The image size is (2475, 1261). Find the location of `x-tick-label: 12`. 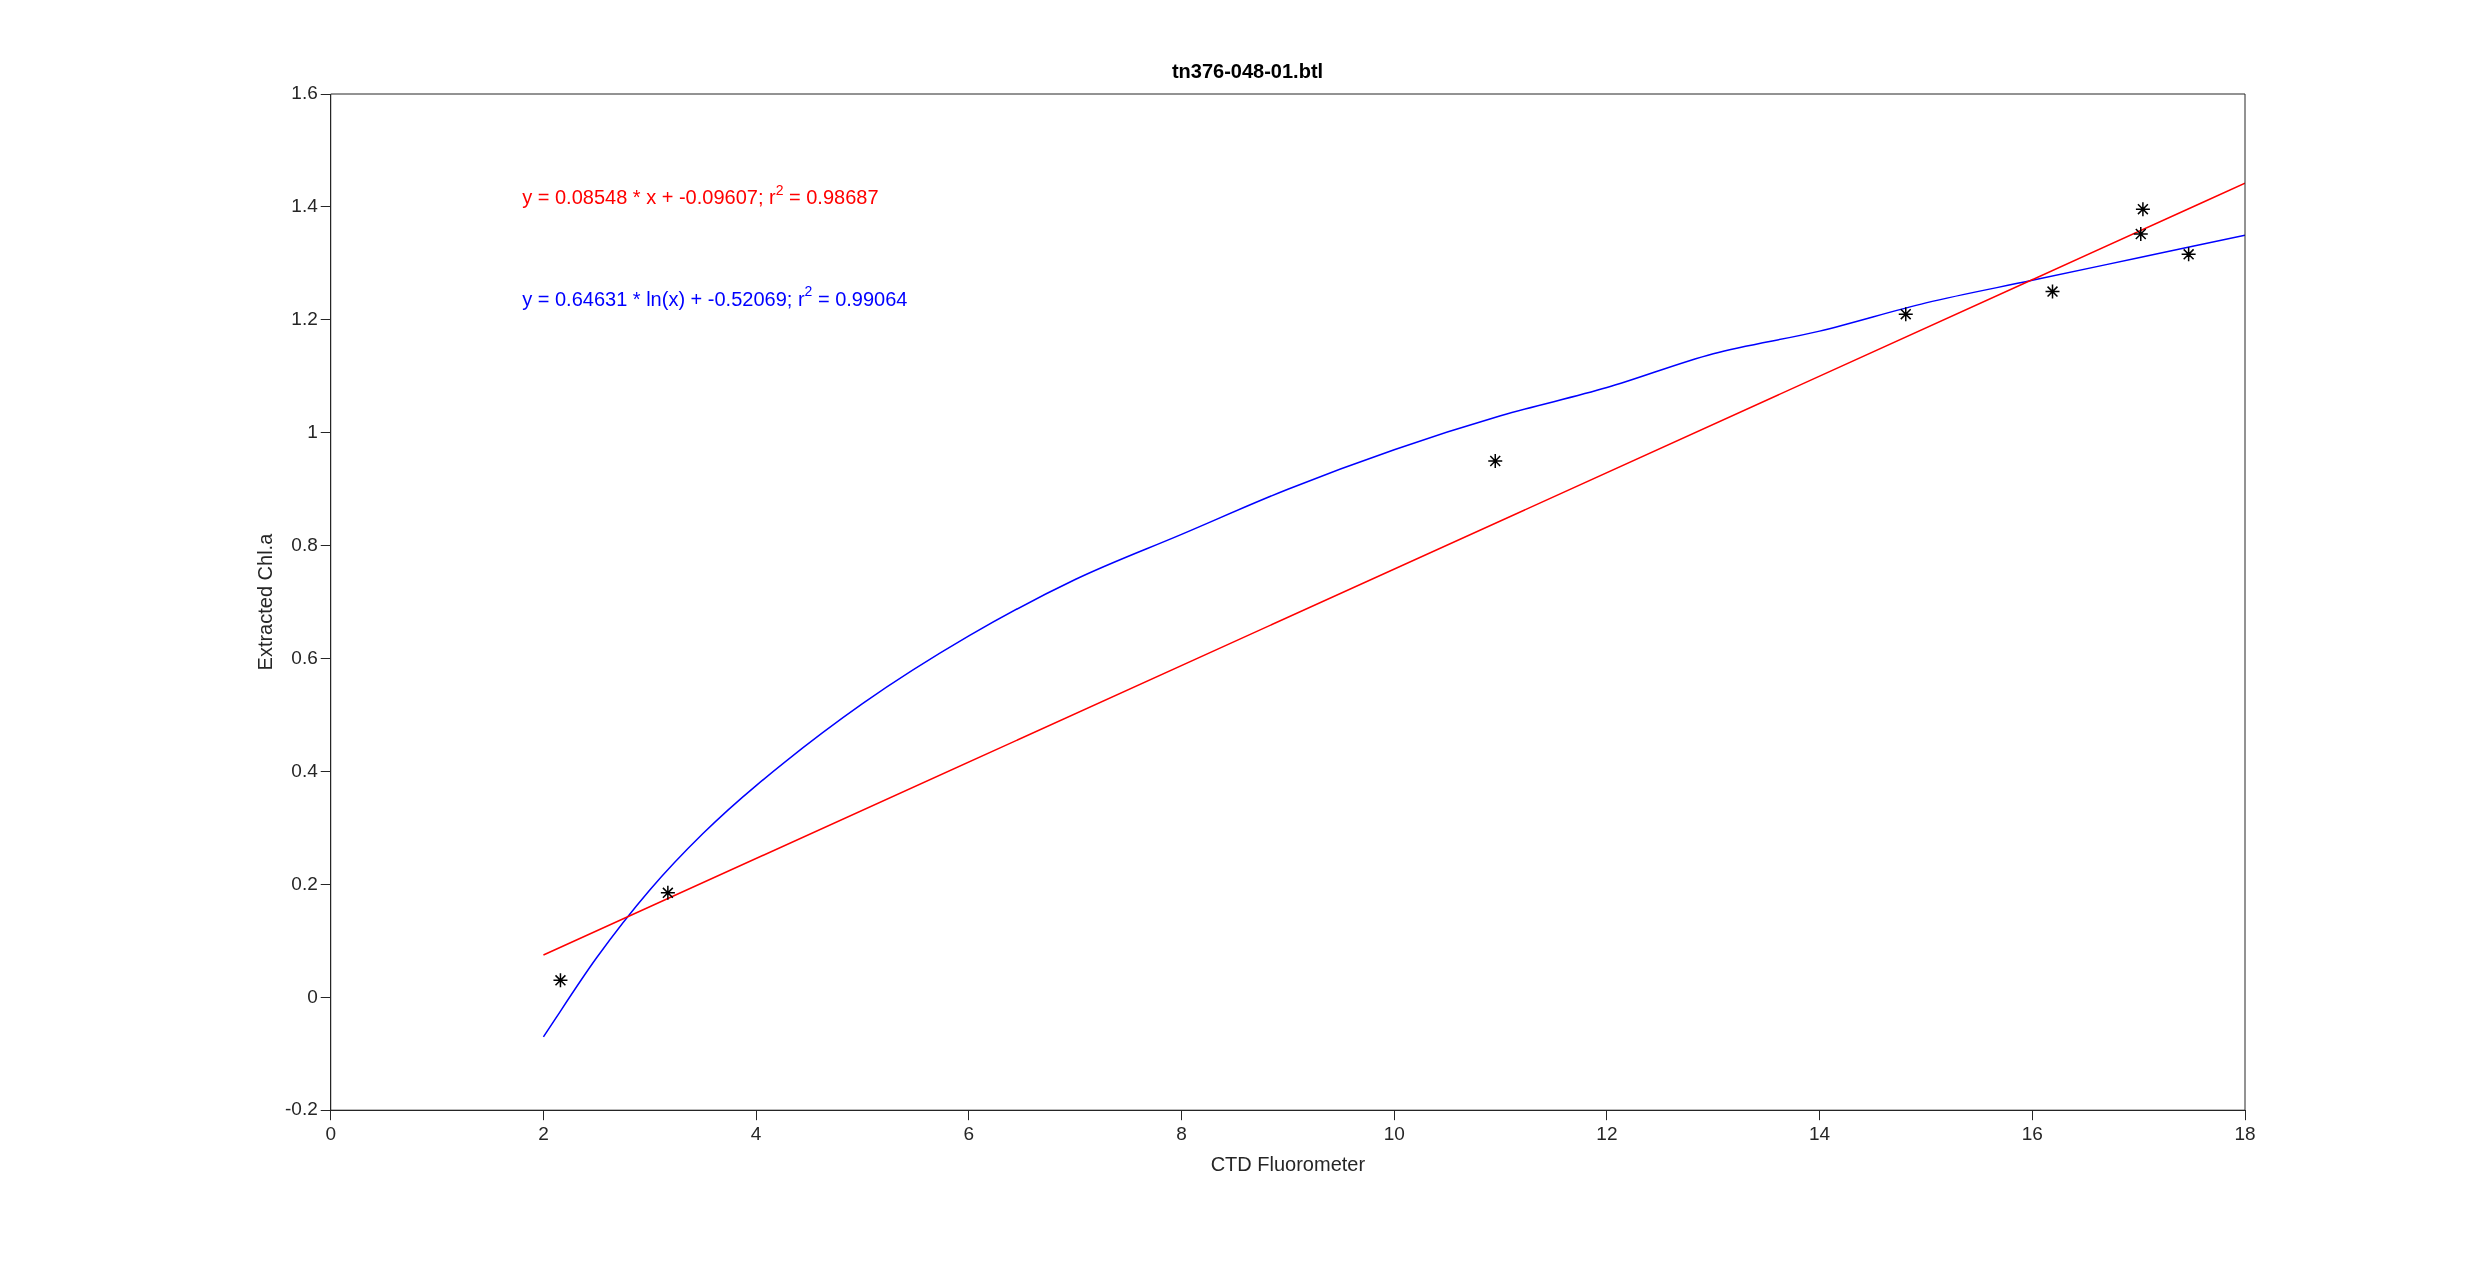

x-tick-label: 12 is located at coordinates (1607, 1133).